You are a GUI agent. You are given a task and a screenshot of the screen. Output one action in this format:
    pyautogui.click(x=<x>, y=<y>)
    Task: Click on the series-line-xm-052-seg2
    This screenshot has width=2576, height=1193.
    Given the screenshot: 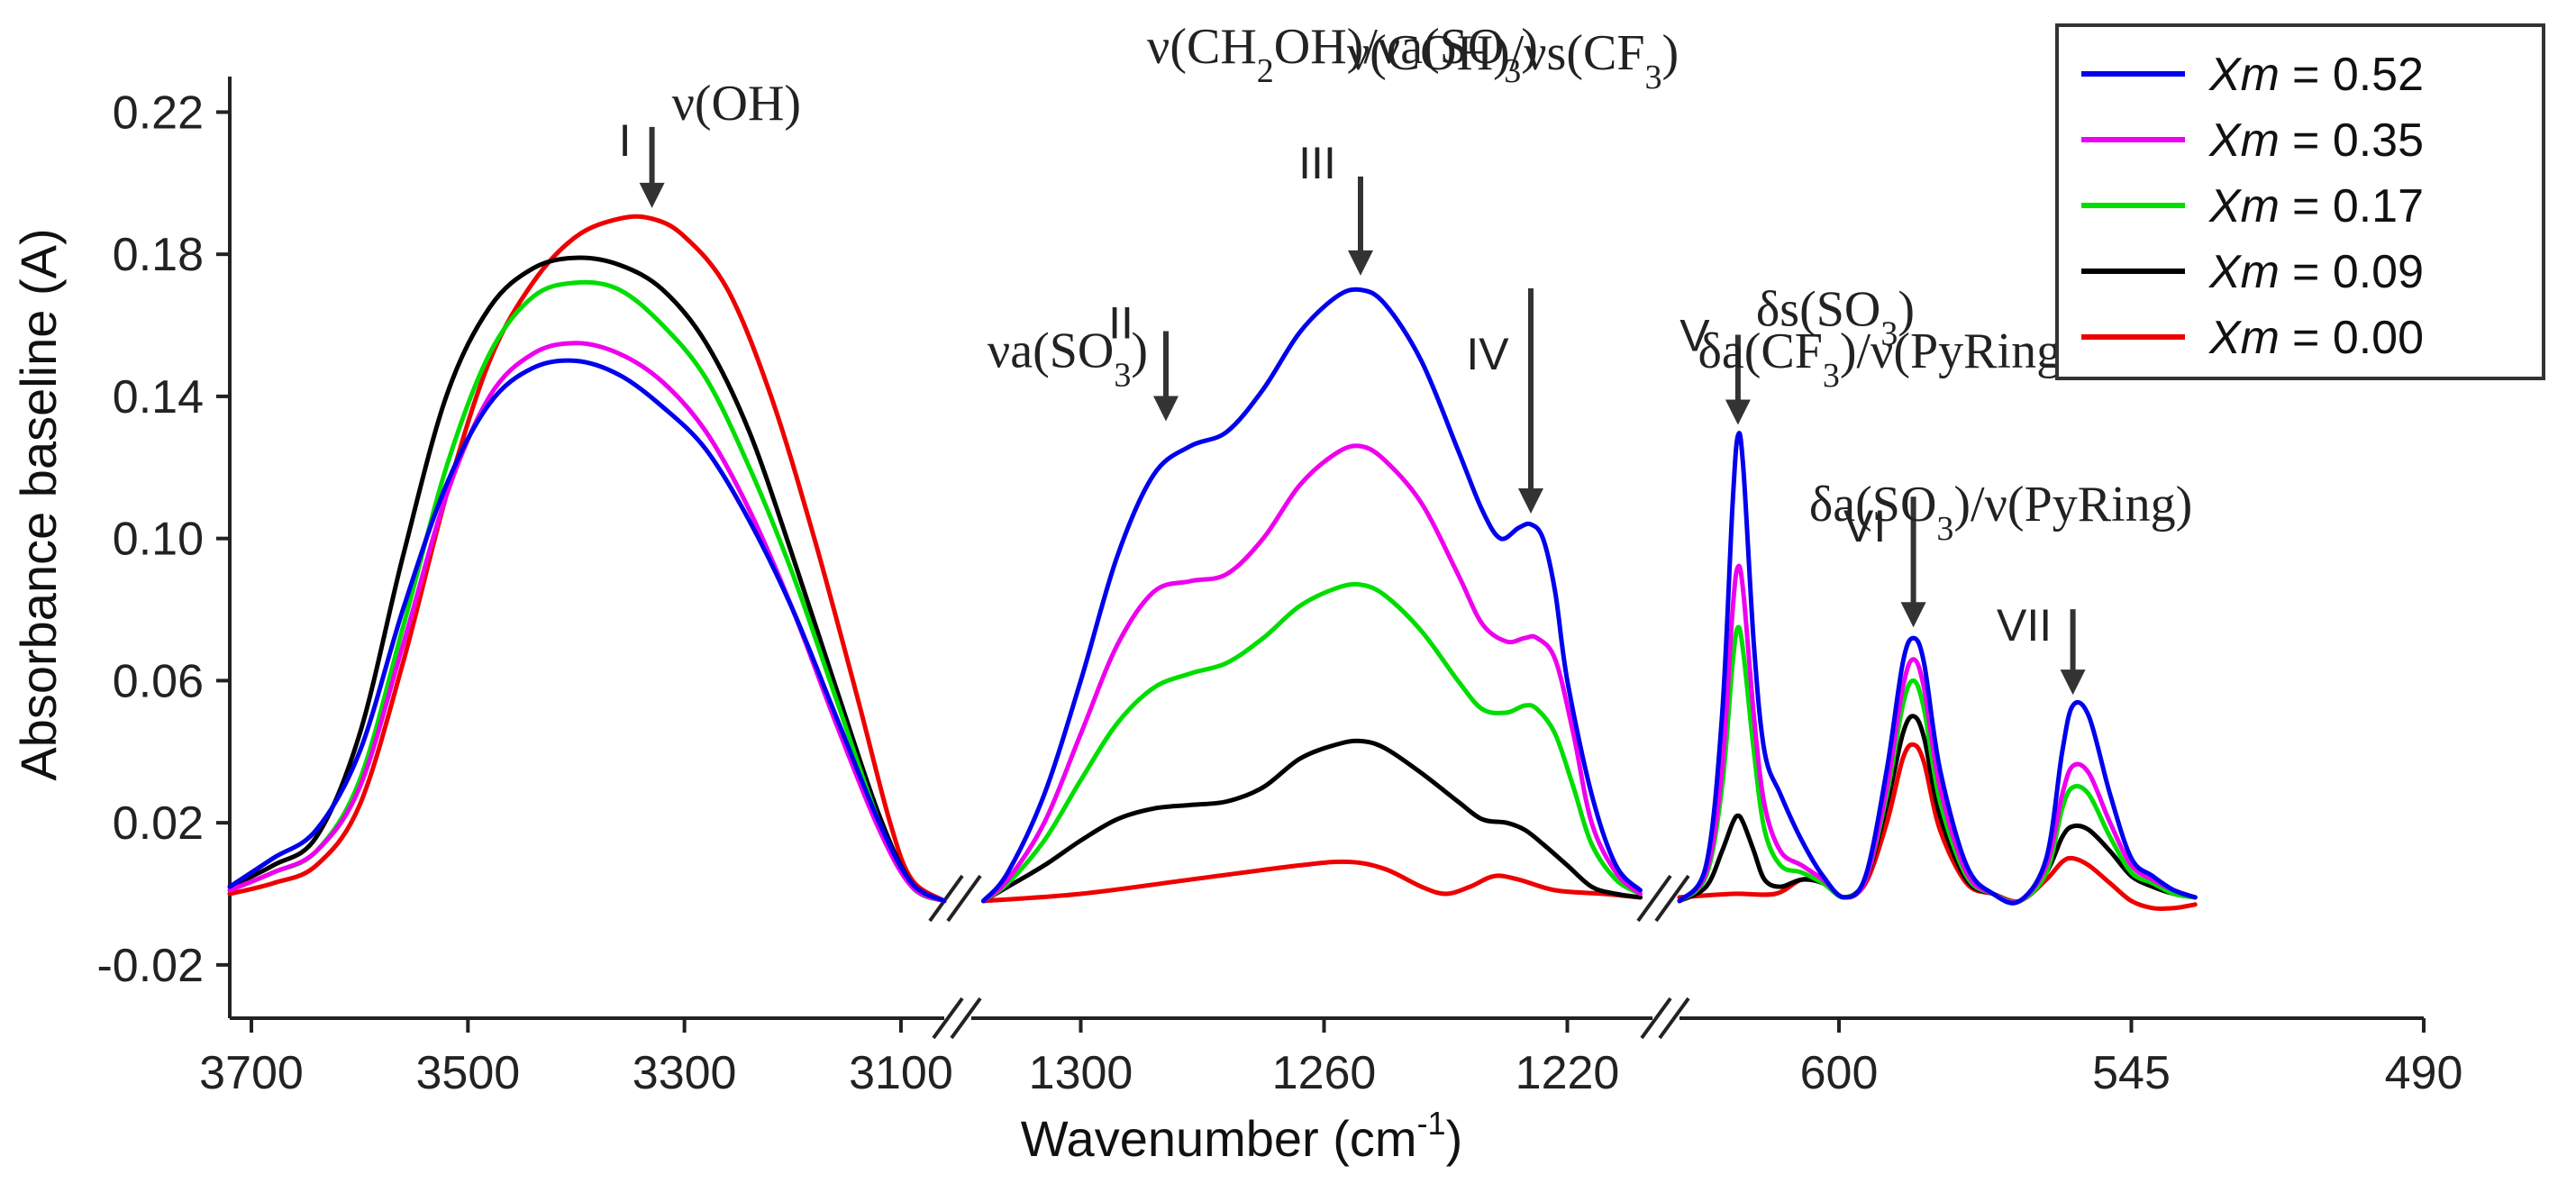 What is the action you would take?
    pyautogui.click(x=1312, y=595)
    